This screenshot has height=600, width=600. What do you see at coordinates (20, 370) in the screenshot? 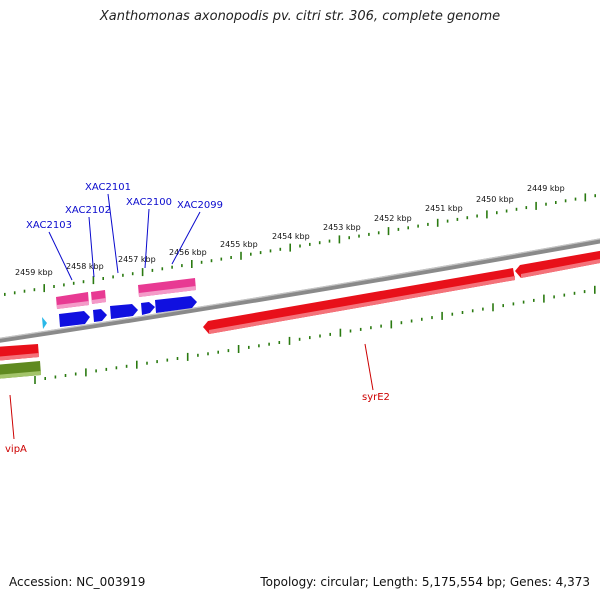
I see `gene-vipa` at bounding box center [20, 370].